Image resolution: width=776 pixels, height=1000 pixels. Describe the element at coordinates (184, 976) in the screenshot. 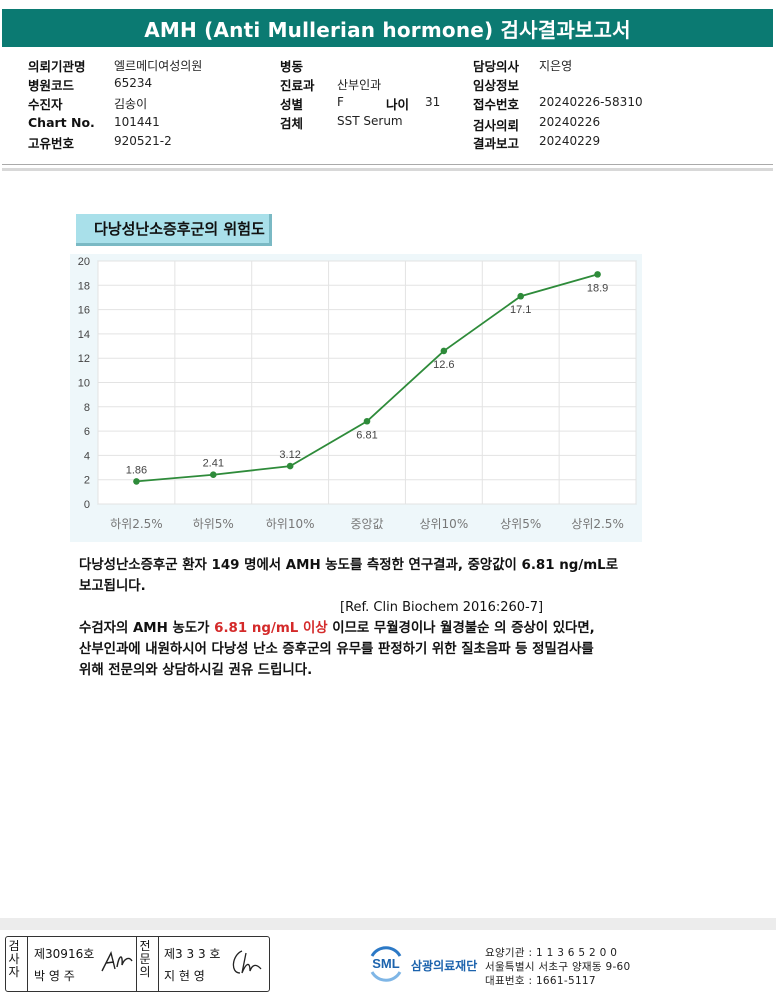

I see `specialist-name: 지 현 영` at that location.